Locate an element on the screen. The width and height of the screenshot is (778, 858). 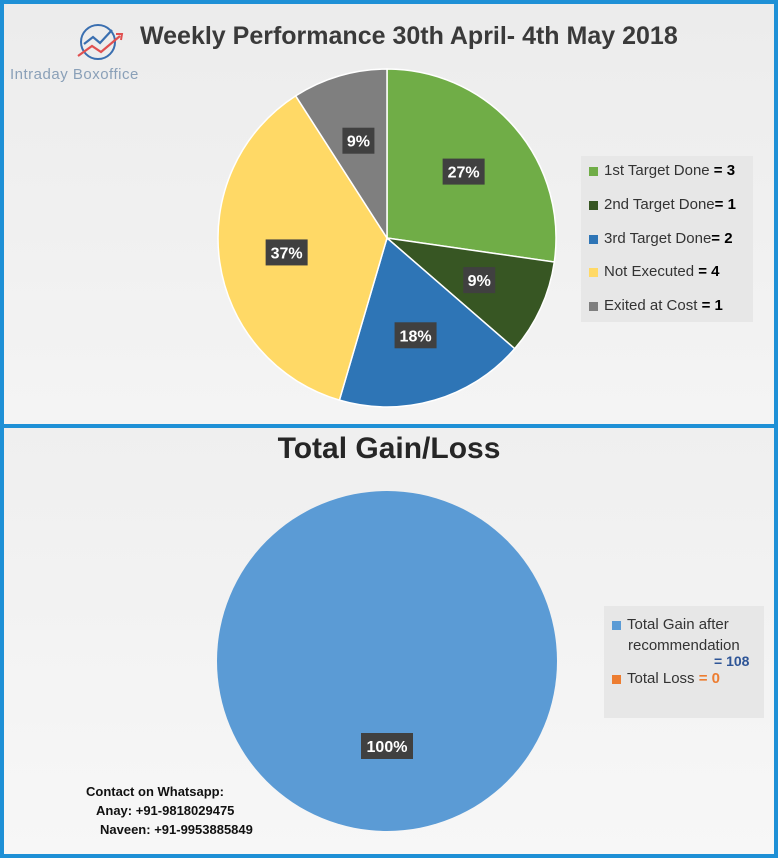
legend-item: Total Gain after recommendation = 108 is located at coordinates (680, 643).